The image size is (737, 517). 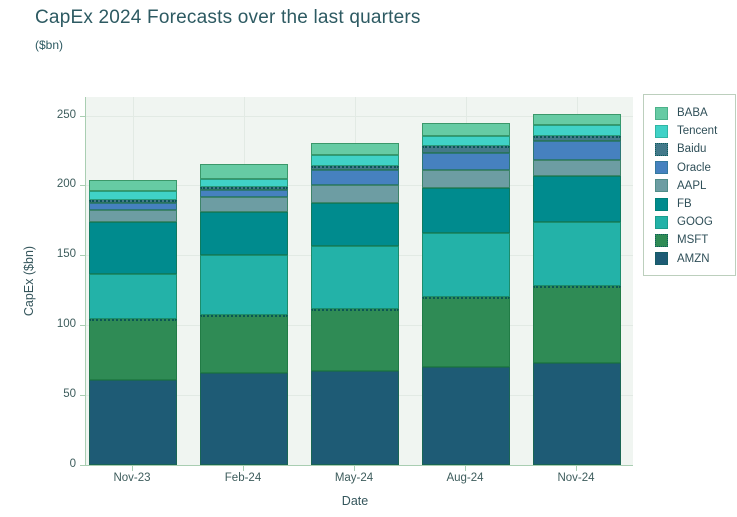 I want to click on legend: BABA Tencent Baidu Oracle AAPL FB GOOG MSFT AMZN, so click(x=689, y=185).